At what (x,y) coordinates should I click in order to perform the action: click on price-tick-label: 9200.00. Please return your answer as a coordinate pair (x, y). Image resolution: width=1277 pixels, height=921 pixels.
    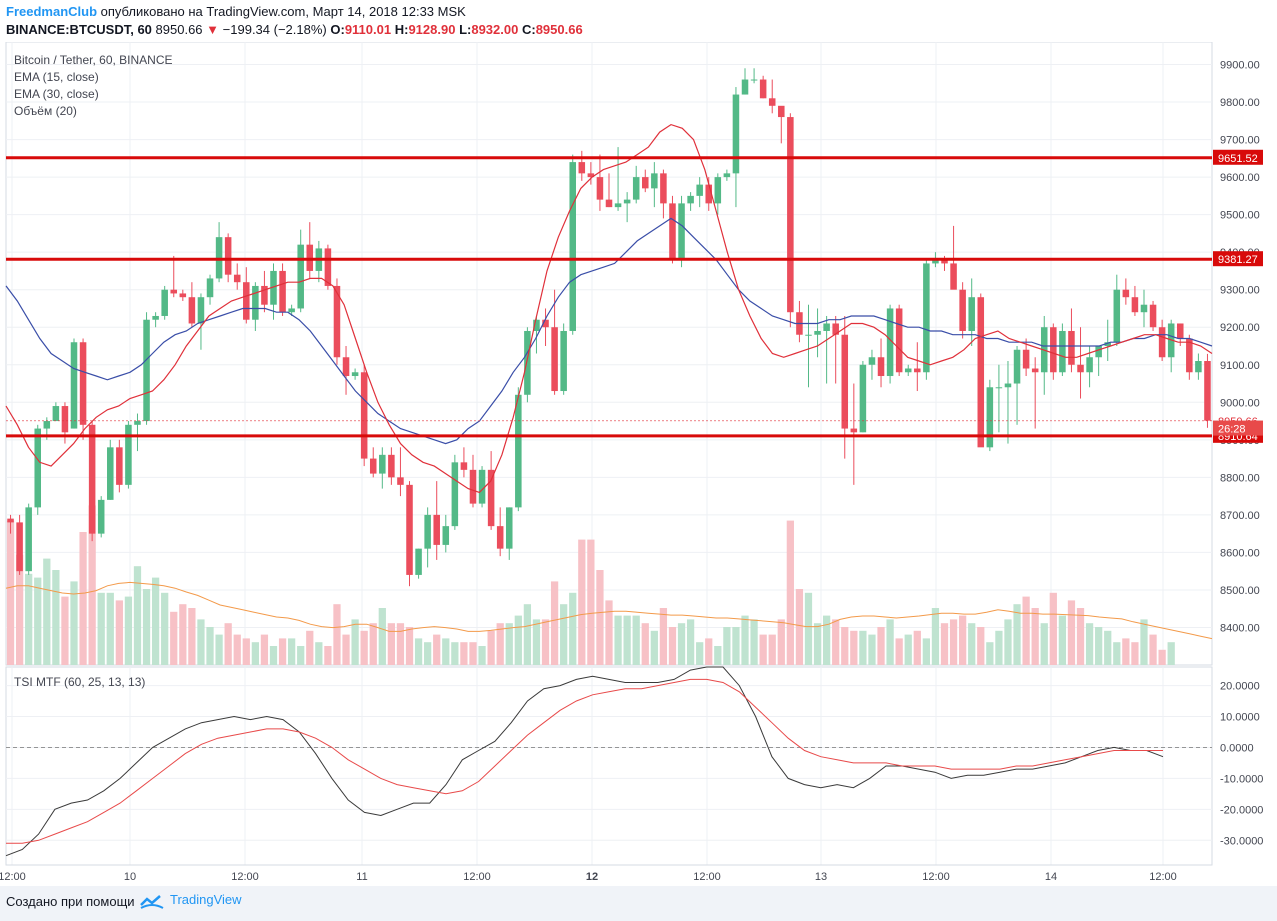
    Looking at the image, I should click on (1240, 328).